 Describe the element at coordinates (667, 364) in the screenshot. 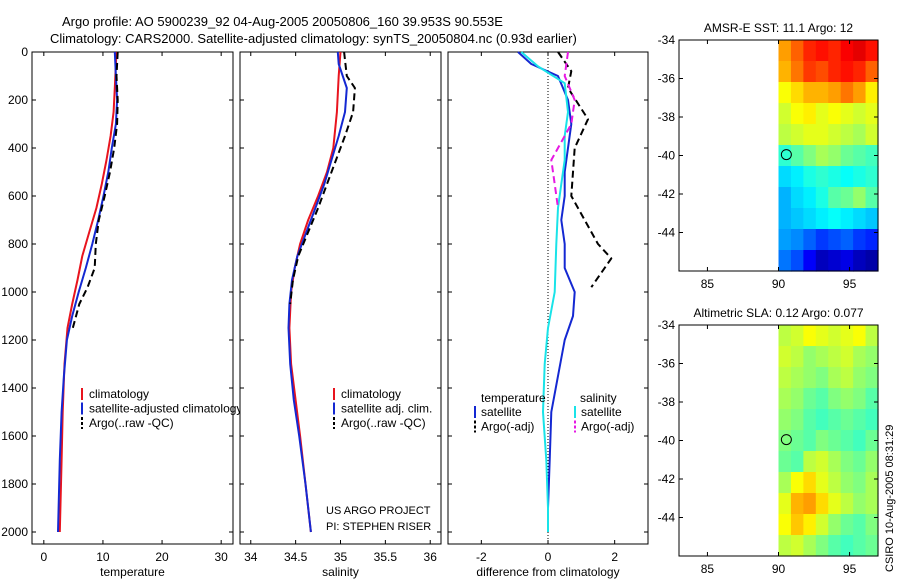

I see `map-ytick-label: -36` at that location.